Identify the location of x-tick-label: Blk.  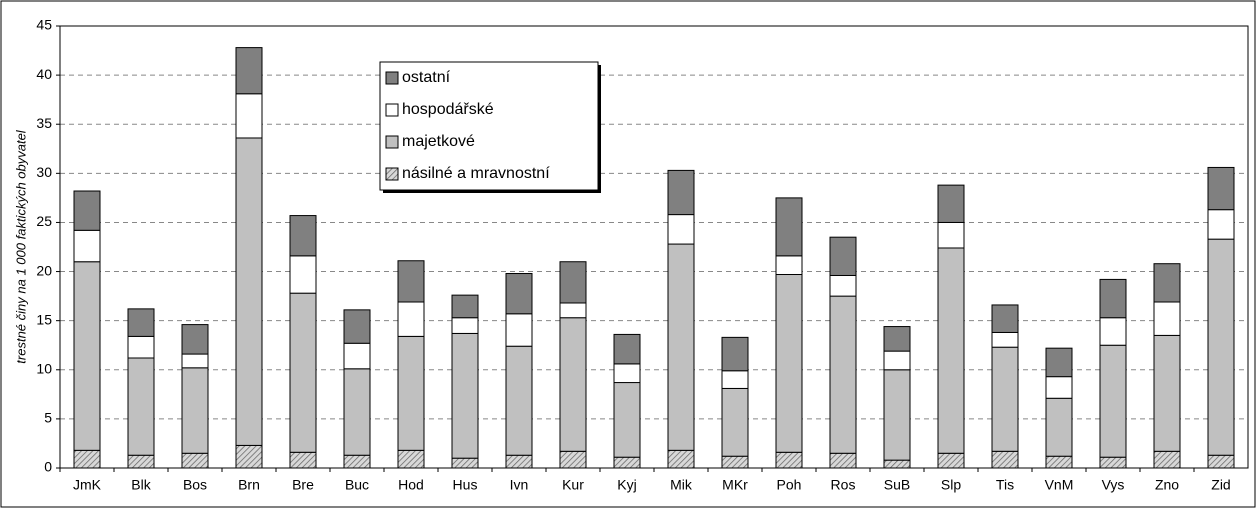
(141, 485).